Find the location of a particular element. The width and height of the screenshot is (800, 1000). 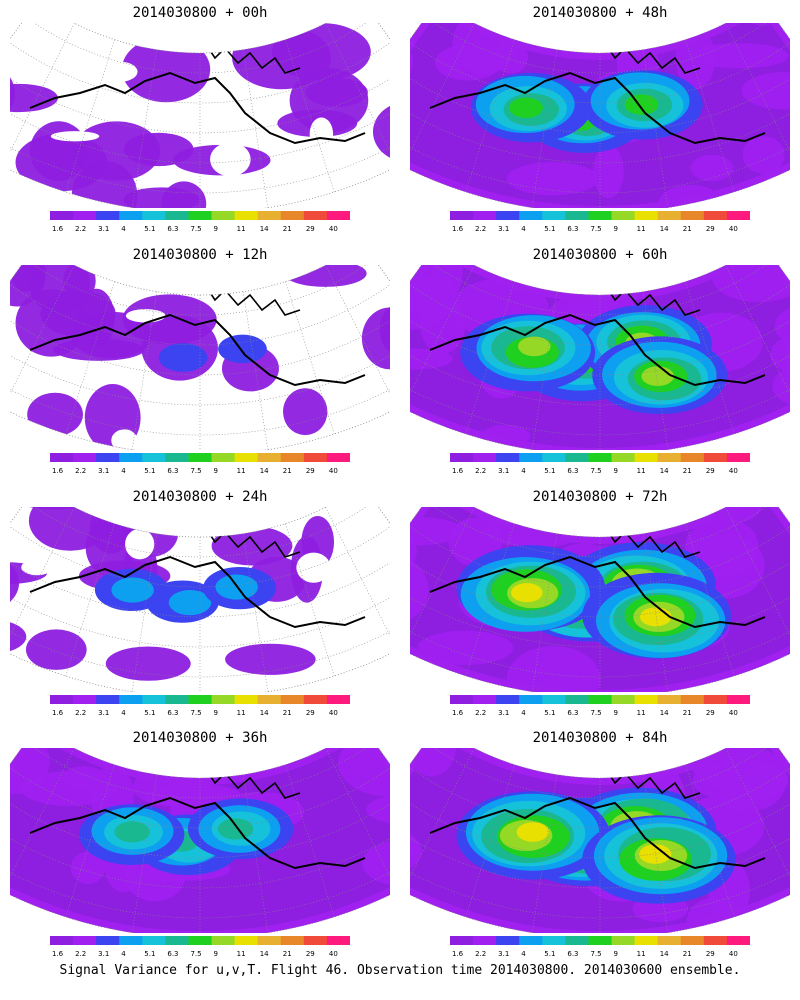

panel-title: 2014030800 + 84h is located at coordinates (600, 738).